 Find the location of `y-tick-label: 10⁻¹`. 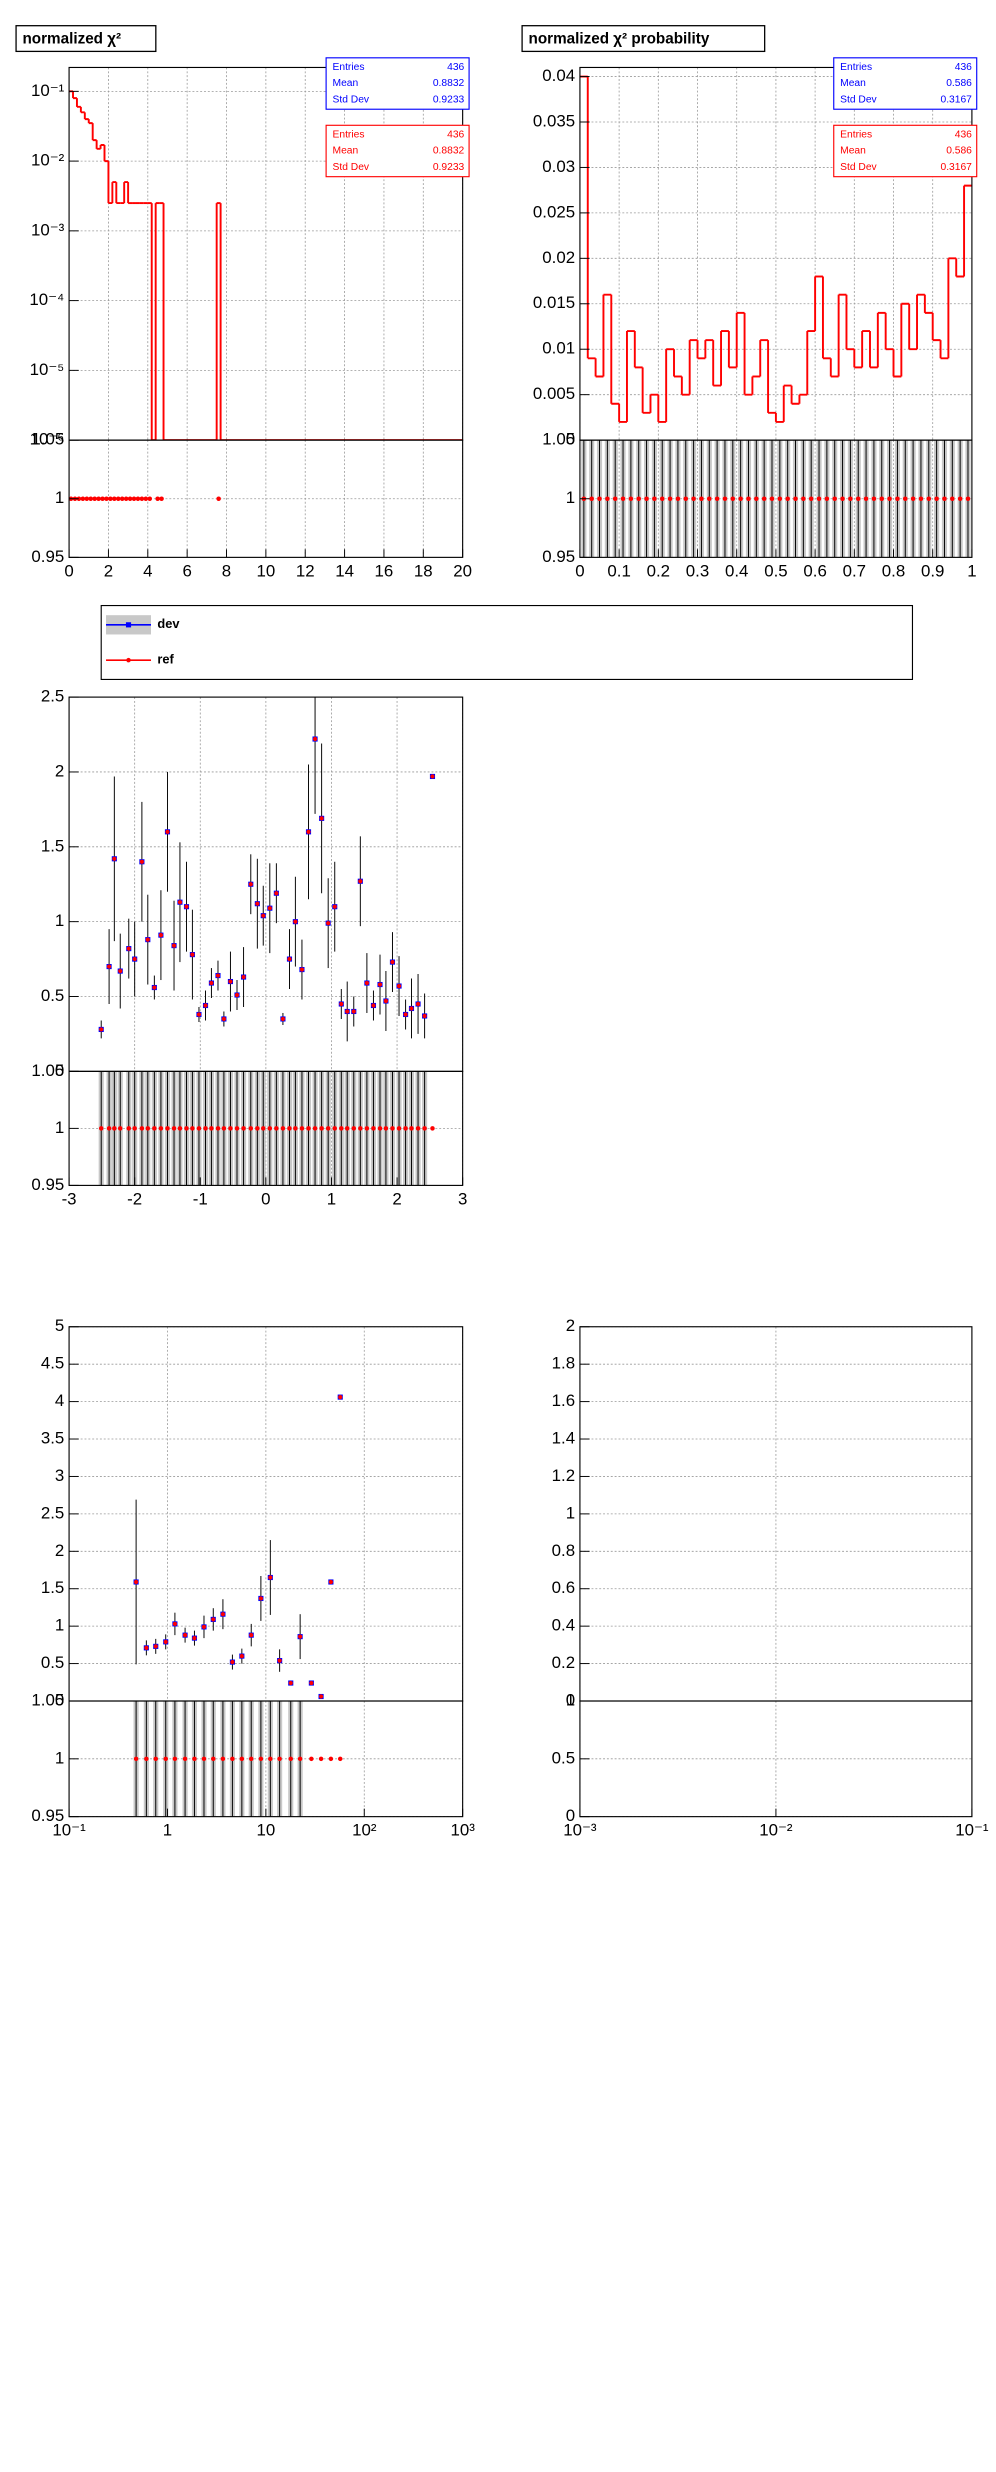

y-tick-label: 10⁻¹ is located at coordinates (48, 90).